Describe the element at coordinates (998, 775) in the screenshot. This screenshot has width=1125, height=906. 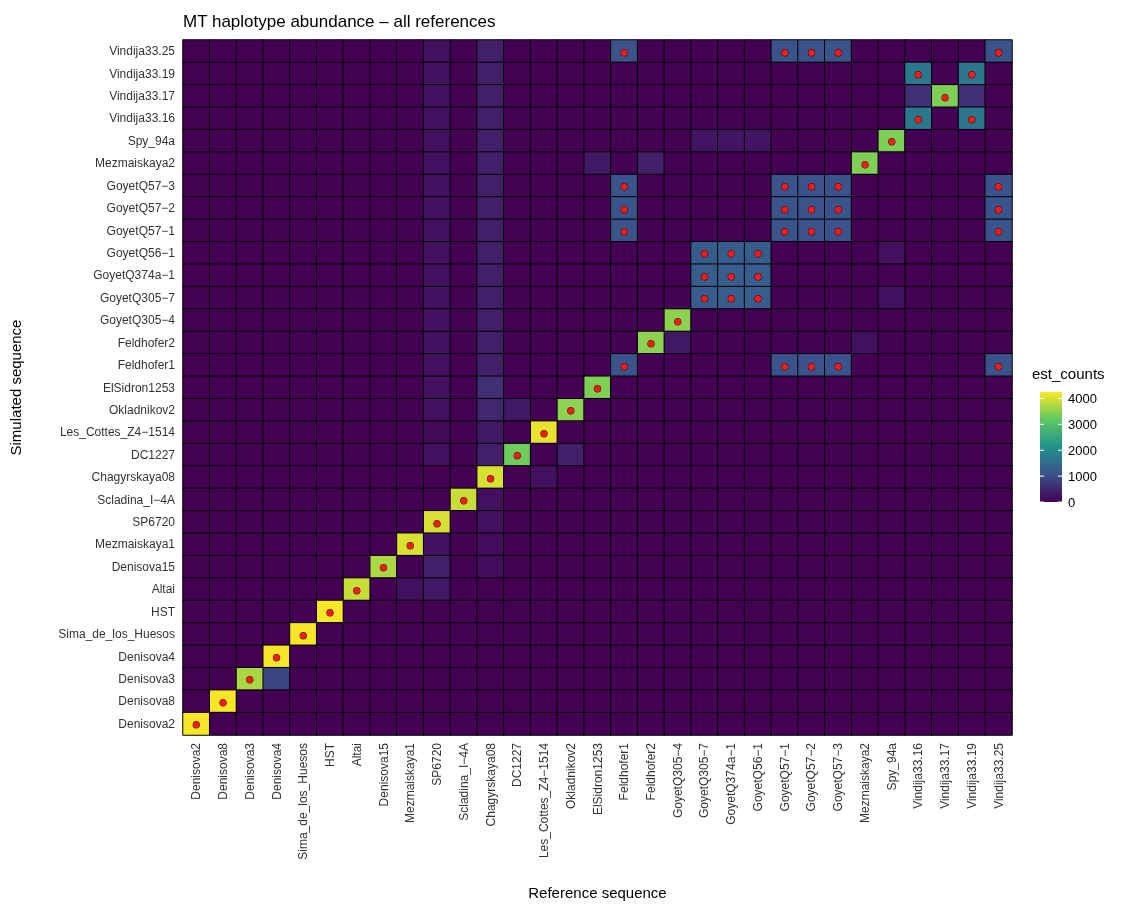
I see `x-tick-label: Vindija33.25` at that location.